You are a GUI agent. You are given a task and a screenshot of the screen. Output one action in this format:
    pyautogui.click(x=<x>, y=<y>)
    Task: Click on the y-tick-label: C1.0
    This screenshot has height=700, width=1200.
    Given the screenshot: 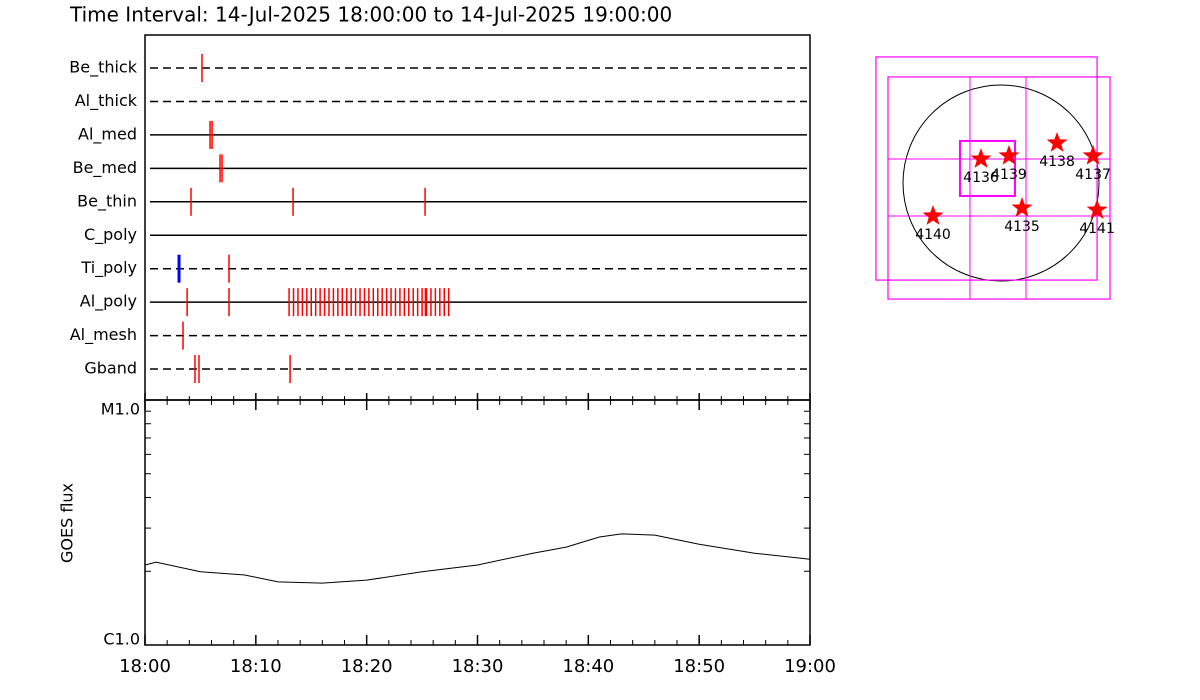 What is the action you would take?
    pyautogui.click(x=121, y=639)
    